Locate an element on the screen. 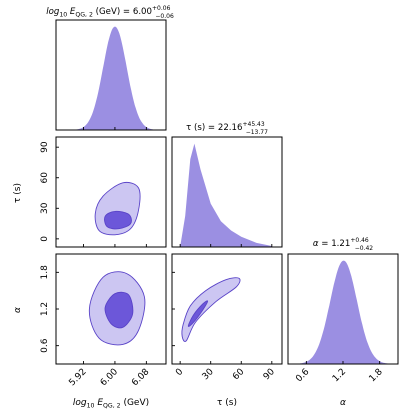 The height and width of the screenshot is (420, 420). xtick-label-alpha: 1.8 is located at coordinates (376, 375).